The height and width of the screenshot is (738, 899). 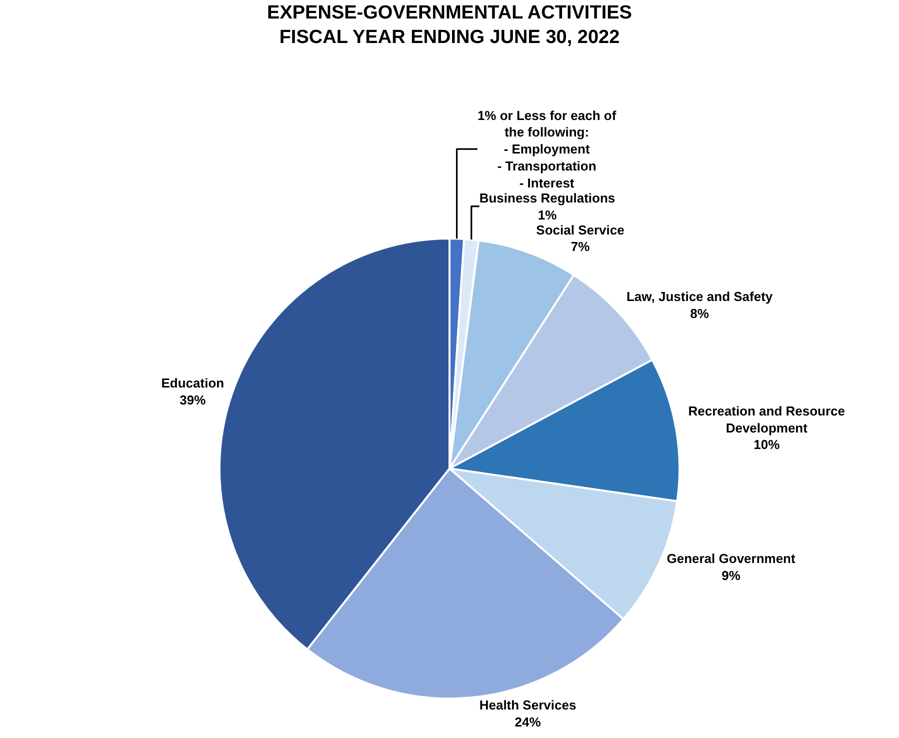 What do you see at coordinates (700, 296) in the screenshot?
I see `slice-label: Law, Justice and Safety` at bounding box center [700, 296].